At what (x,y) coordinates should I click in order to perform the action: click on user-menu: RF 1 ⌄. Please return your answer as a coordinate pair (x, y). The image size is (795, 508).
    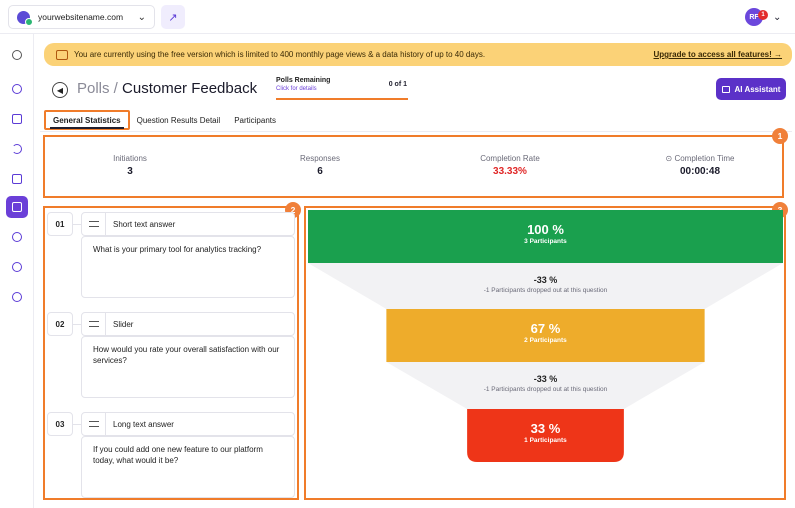
    Looking at the image, I should click on (766, 17).